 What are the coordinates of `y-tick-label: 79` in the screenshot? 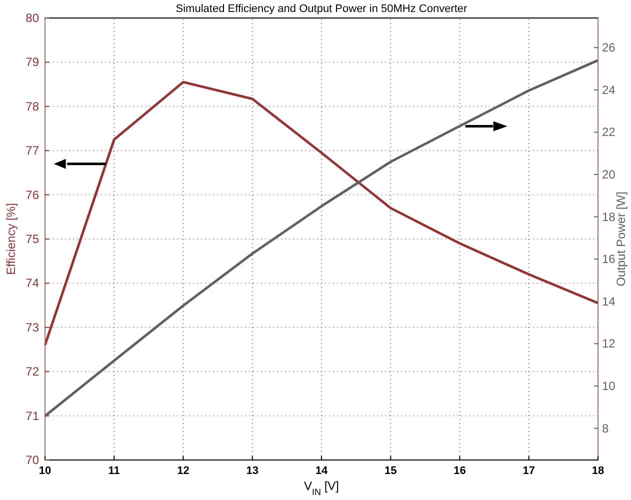 It's located at (33, 62).